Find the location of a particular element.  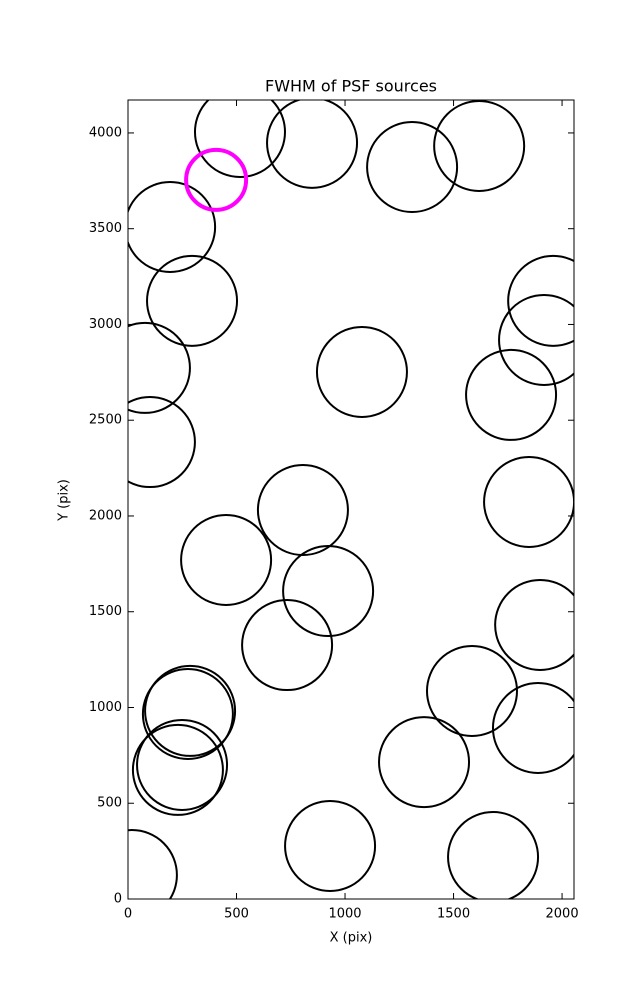

x-axis-label: X (pix) is located at coordinates (351, 938).